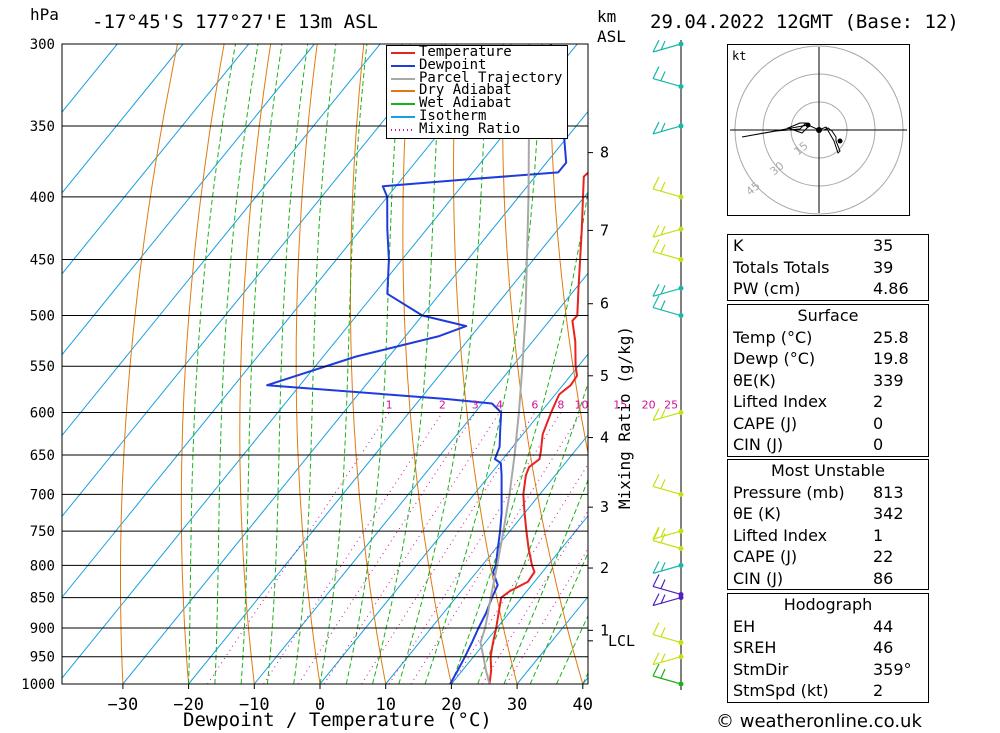 The width and height of the screenshot is (1000, 733). Describe the element at coordinates (188, 705) in the screenshot. I see `x-tick-label: −20` at that location.